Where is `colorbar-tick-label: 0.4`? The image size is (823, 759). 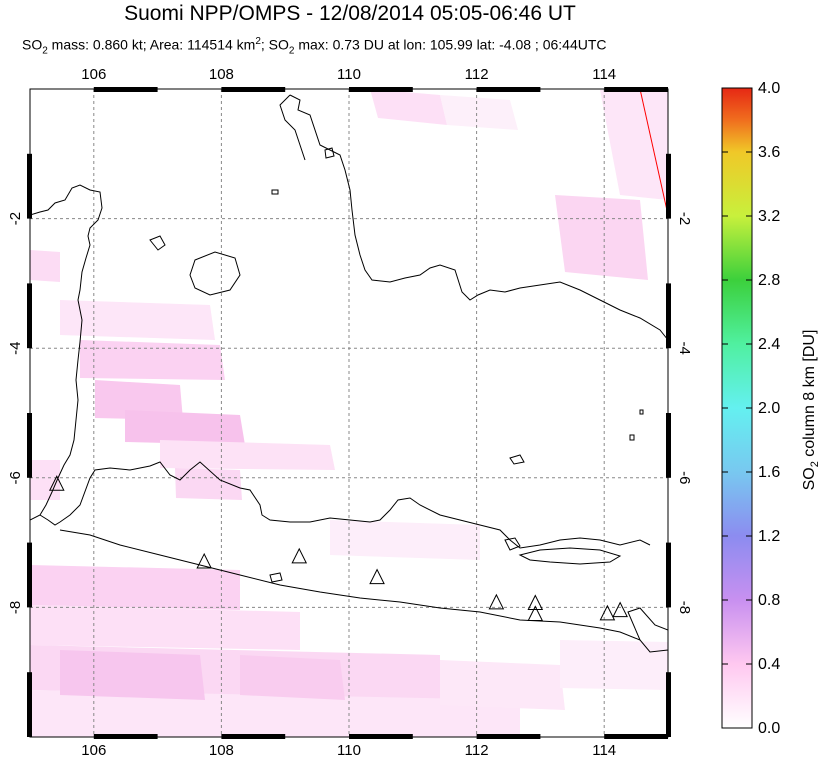
colorbar-tick-label: 0.4 is located at coordinates (769, 664).